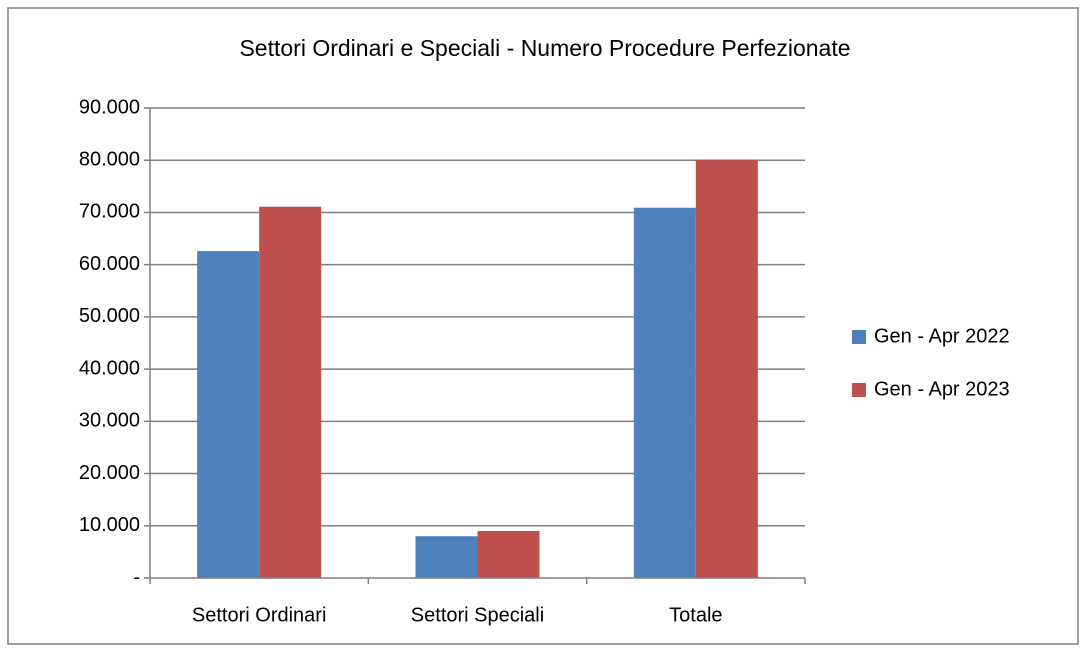 Image resolution: width=1085 pixels, height=649 pixels. Describe the element at coordinates (136, 577) in the screenshot. I see `y-tick-label: -` at that location.